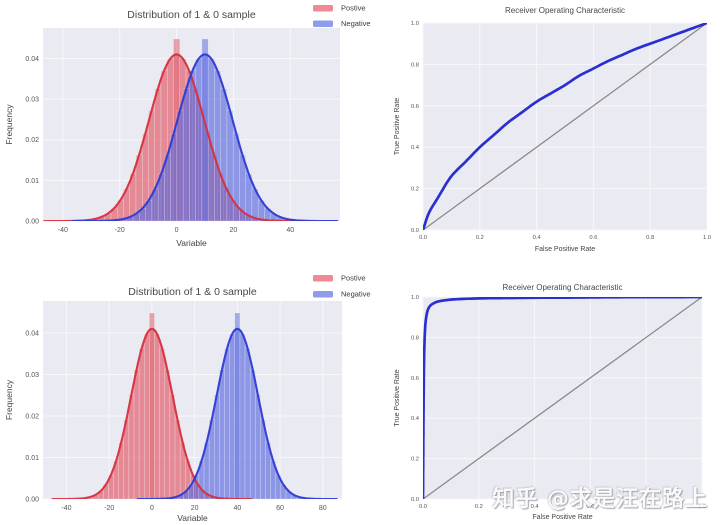  Describe the element at coordinates (323, 508) in the screenshot. I see `x-tick-label: 80` at that location.